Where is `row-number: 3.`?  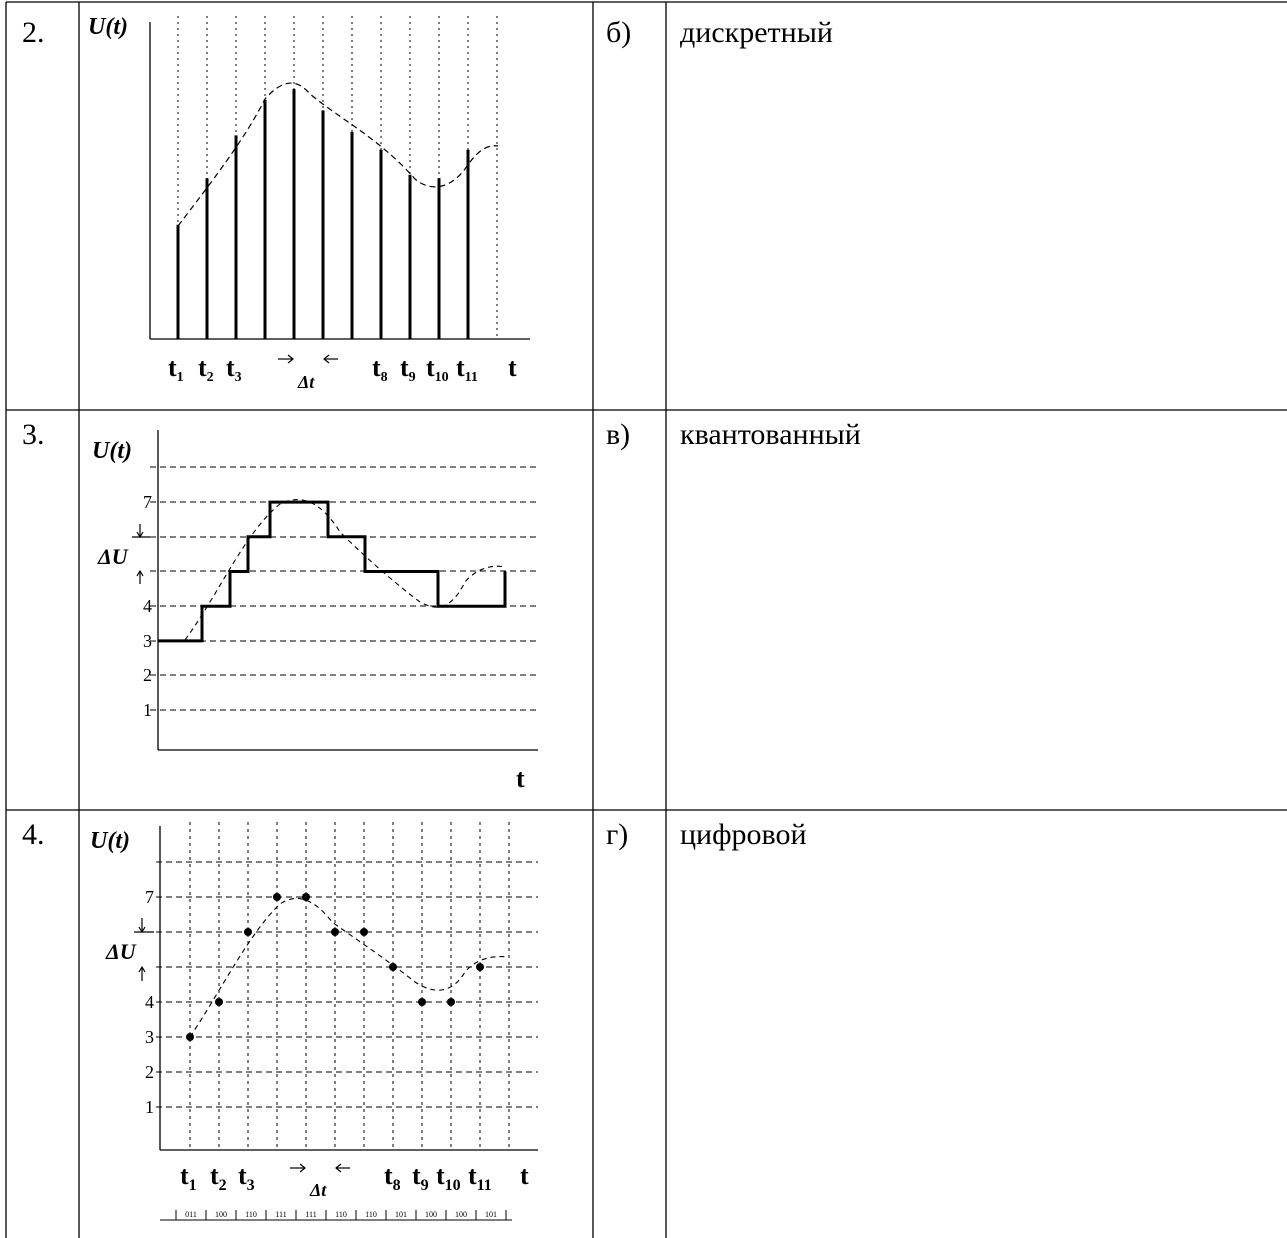 row-number: 3. is located at coordinates (33, 435).